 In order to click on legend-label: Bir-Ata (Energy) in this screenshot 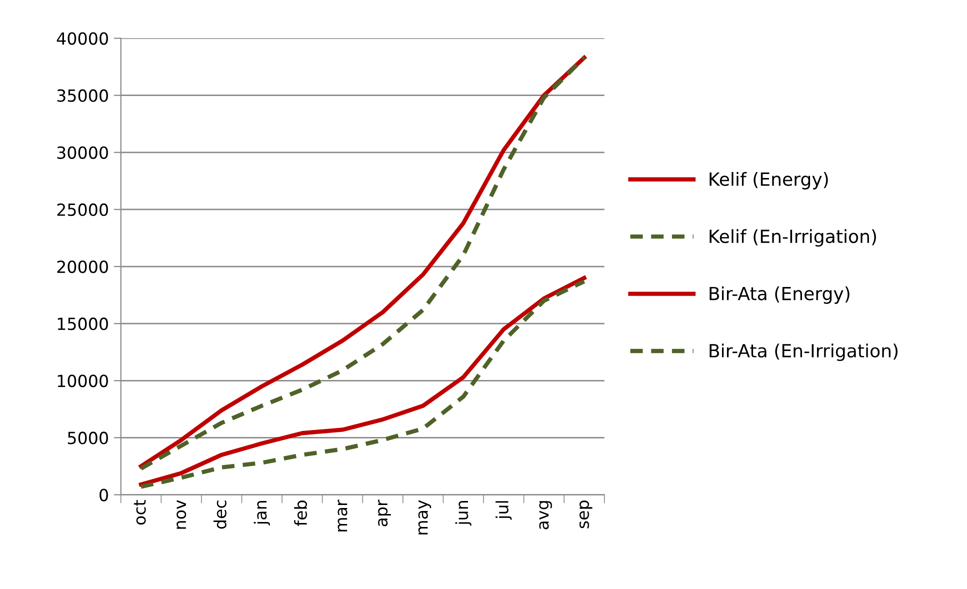, I will do `click(780, 295)`.